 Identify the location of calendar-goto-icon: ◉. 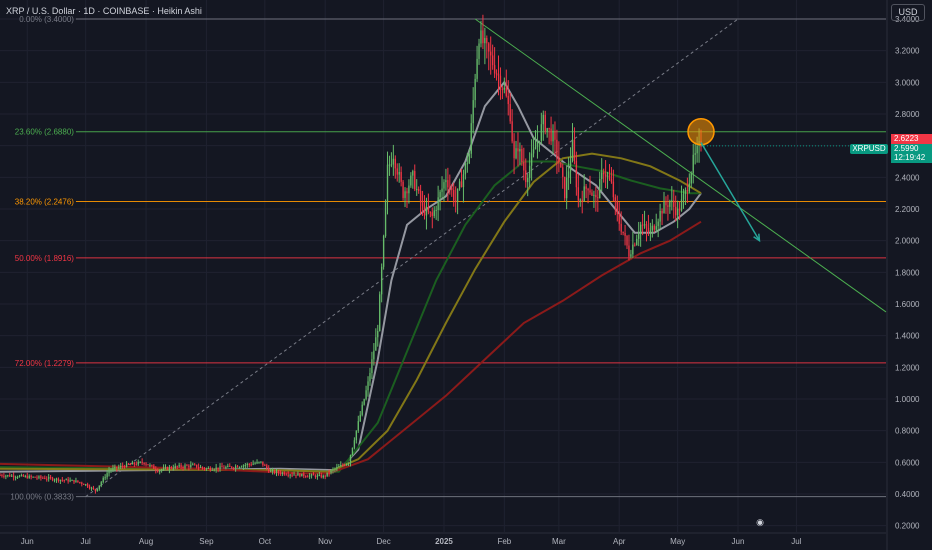
(760, 522).